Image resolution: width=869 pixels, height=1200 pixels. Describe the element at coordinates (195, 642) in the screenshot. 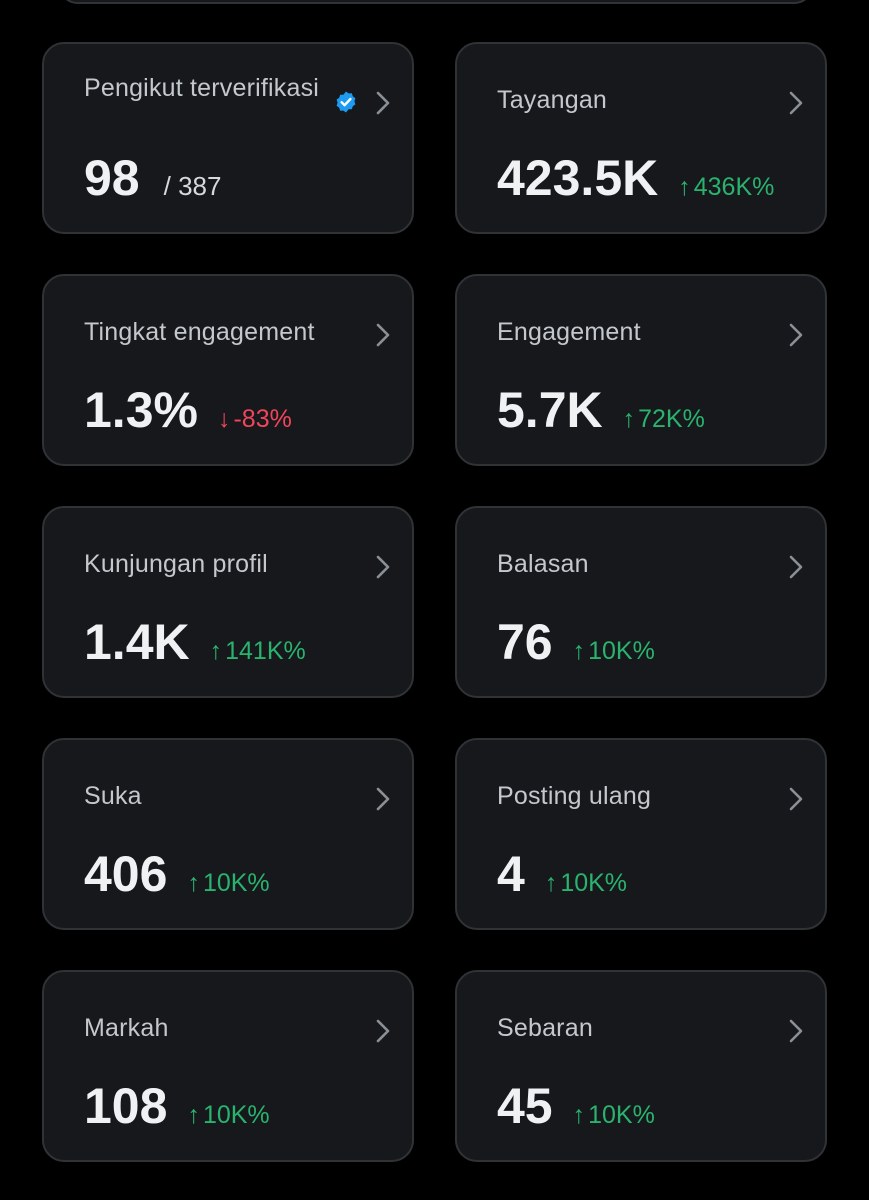

I see `metric-row: 1.4K ↑ 141K%` at that location.